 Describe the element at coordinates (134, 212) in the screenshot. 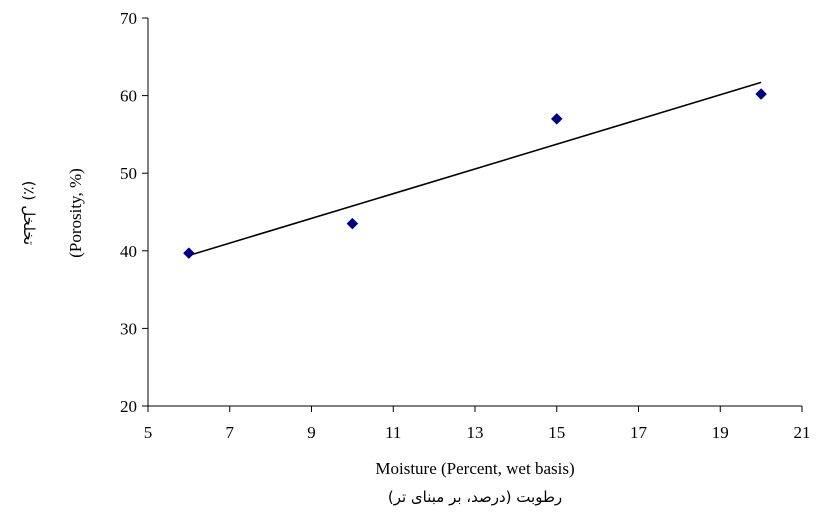

I see `y-ticks: 20 30 40 50 60 70` at that location.